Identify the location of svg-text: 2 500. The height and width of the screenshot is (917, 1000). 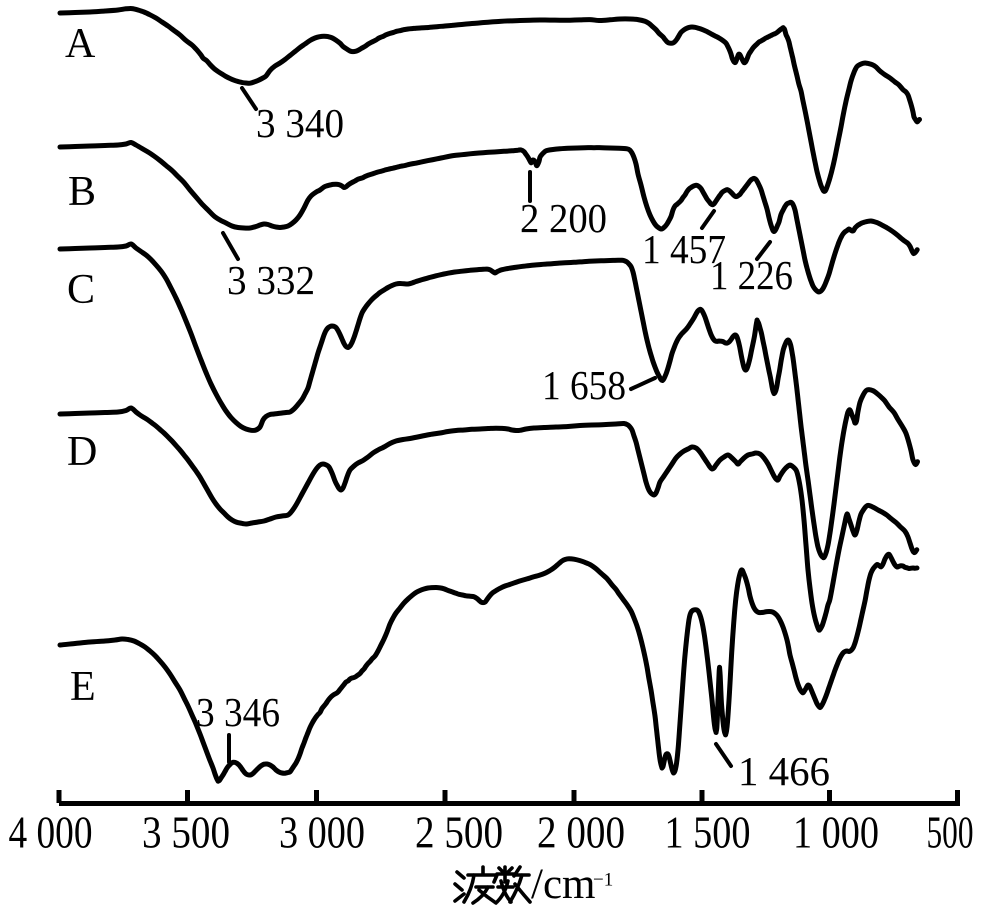
(459, 833).